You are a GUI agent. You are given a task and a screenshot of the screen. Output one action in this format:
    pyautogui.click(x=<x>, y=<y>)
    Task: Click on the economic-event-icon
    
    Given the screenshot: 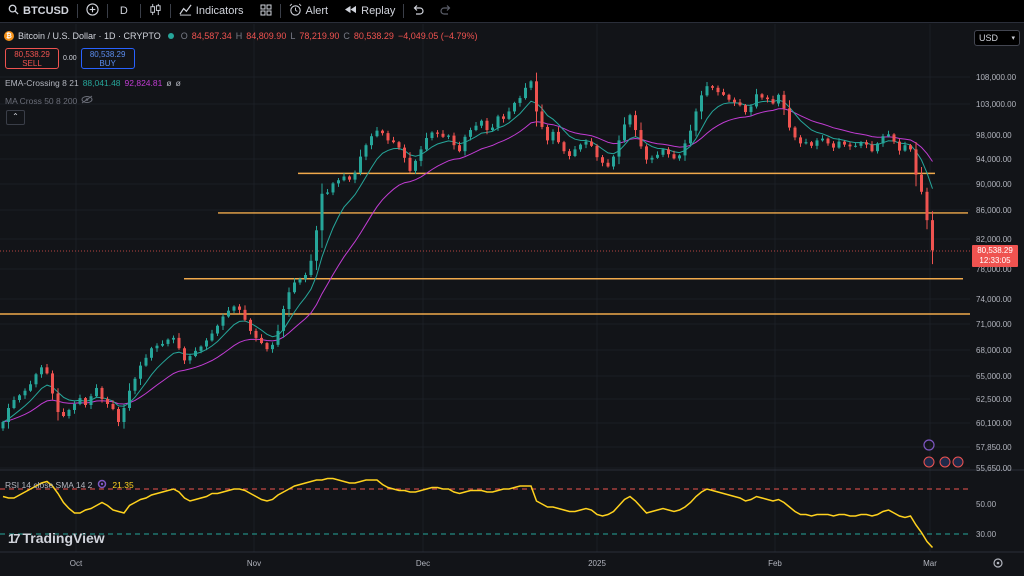 What is the action you would take?
    pyautogui.click(x=958, y=462)
    